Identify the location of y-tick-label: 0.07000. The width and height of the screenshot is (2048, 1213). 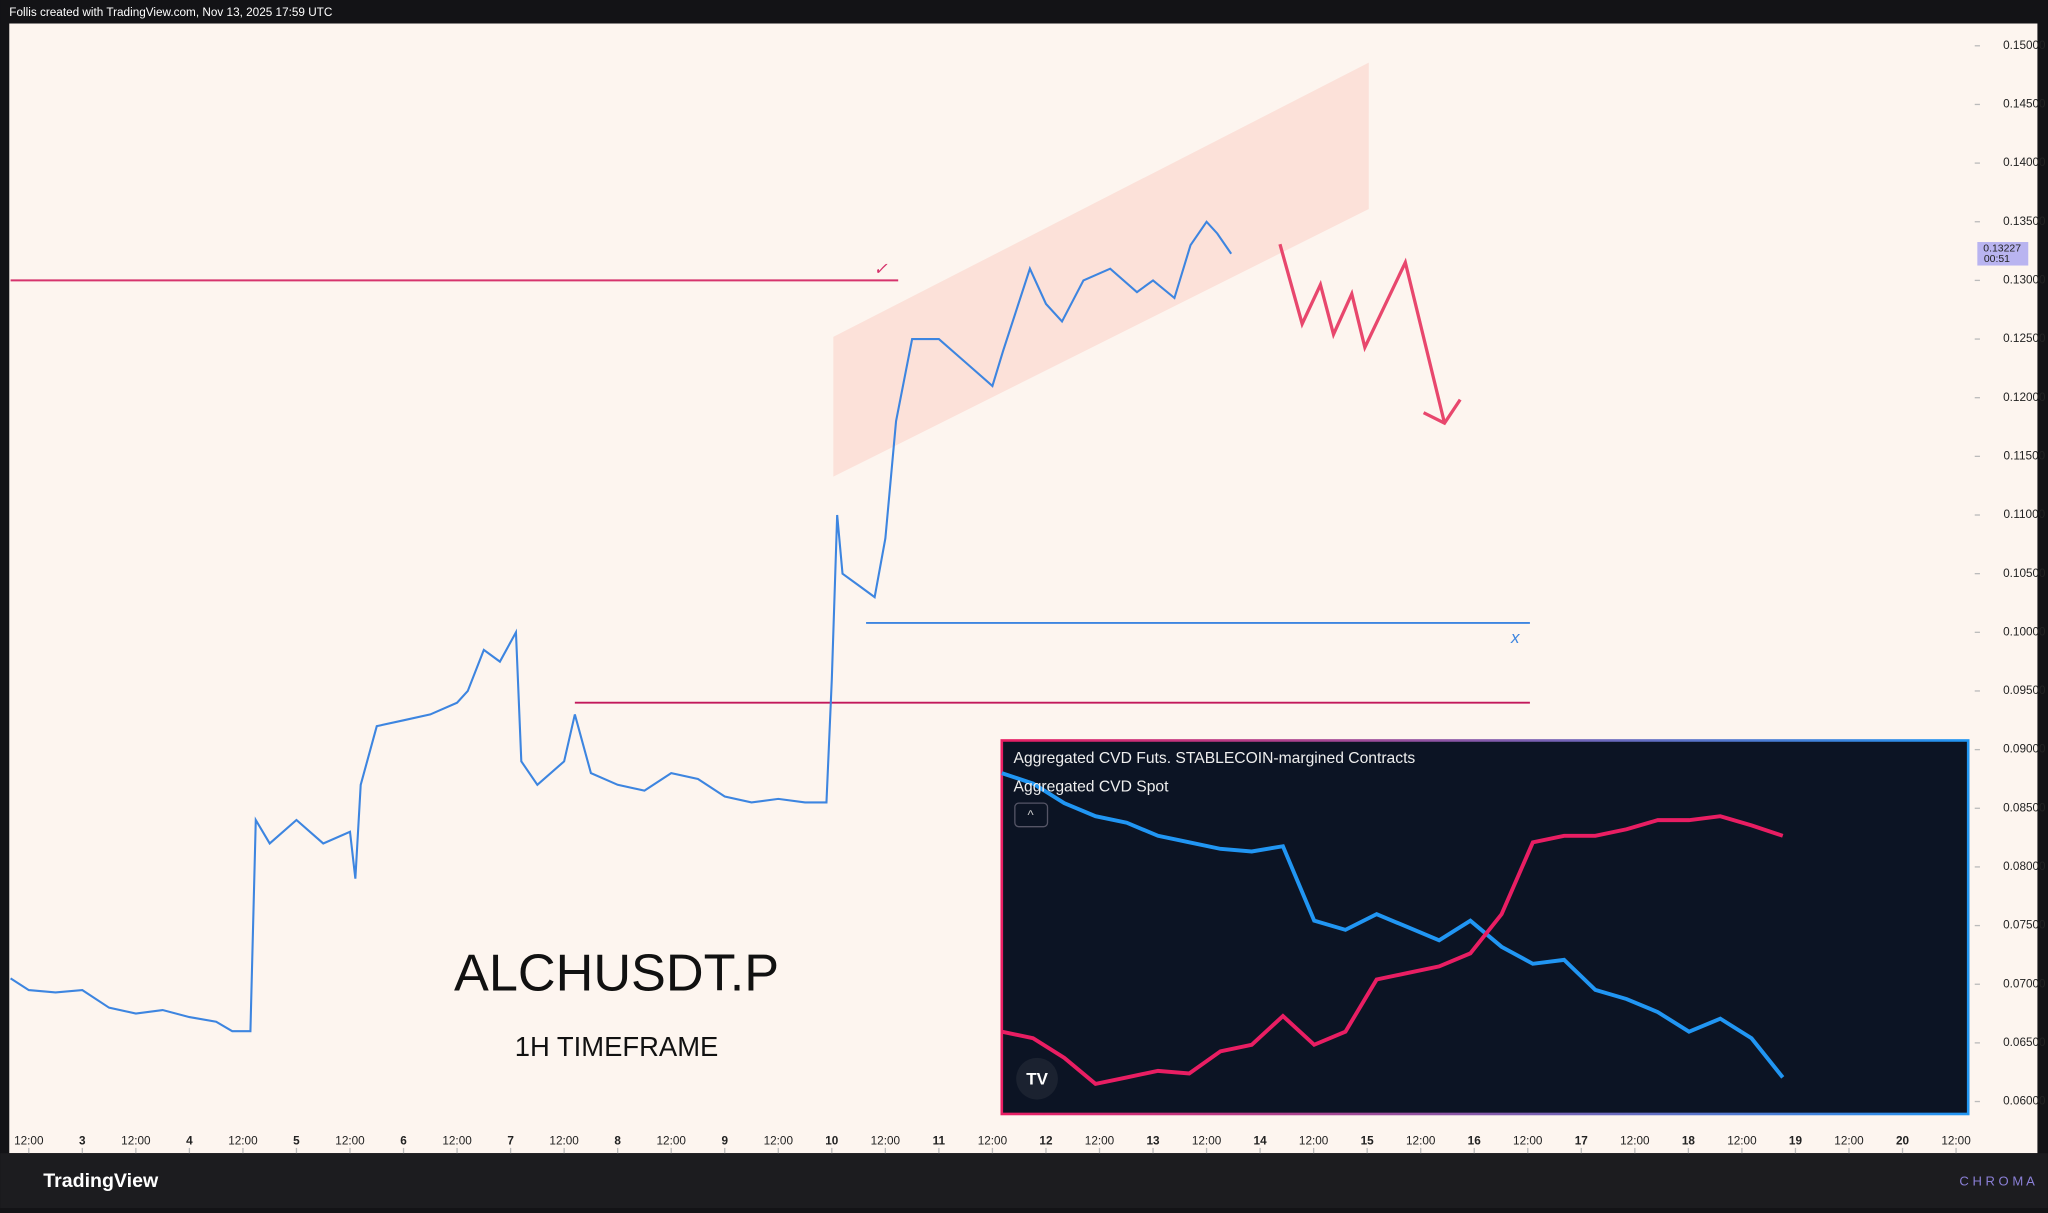
(2024, 983).